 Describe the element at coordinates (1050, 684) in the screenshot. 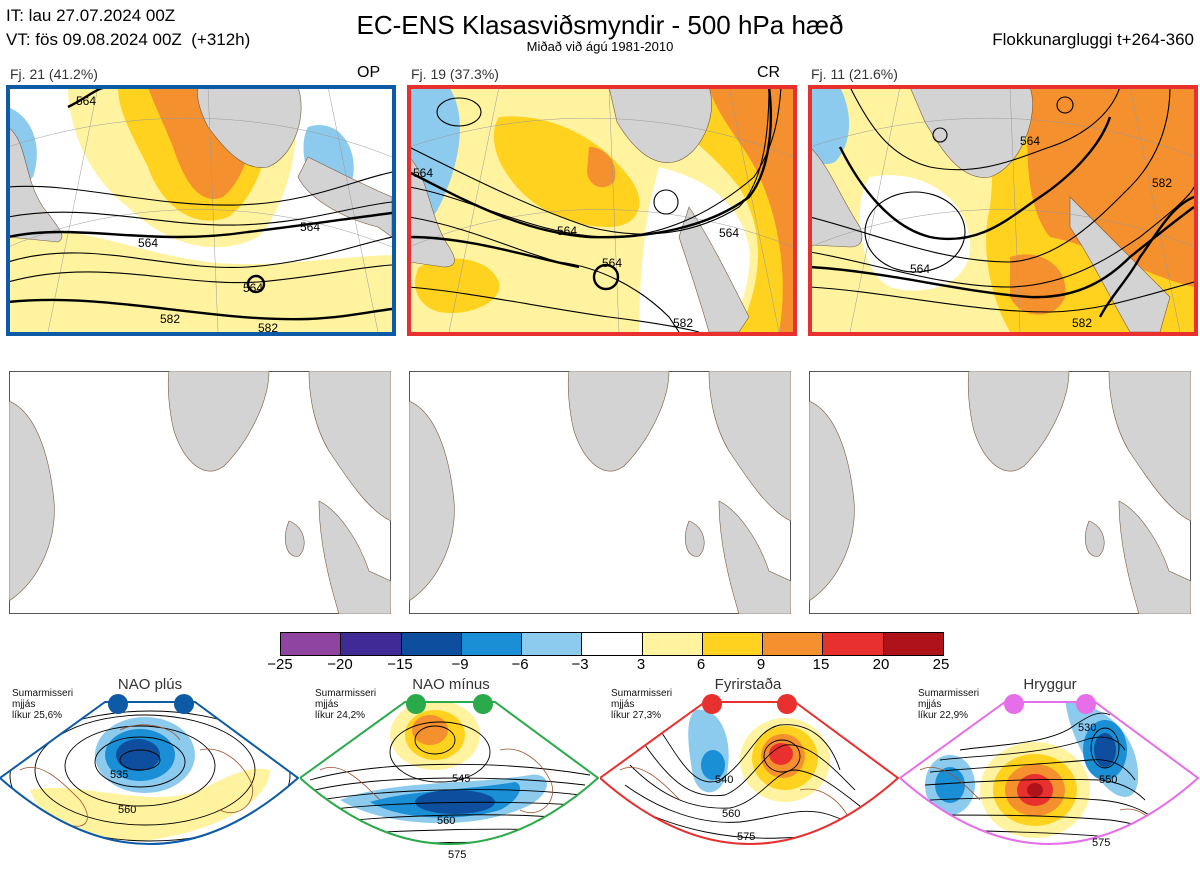

I see `regime-4-name: Hryggur` at that location.